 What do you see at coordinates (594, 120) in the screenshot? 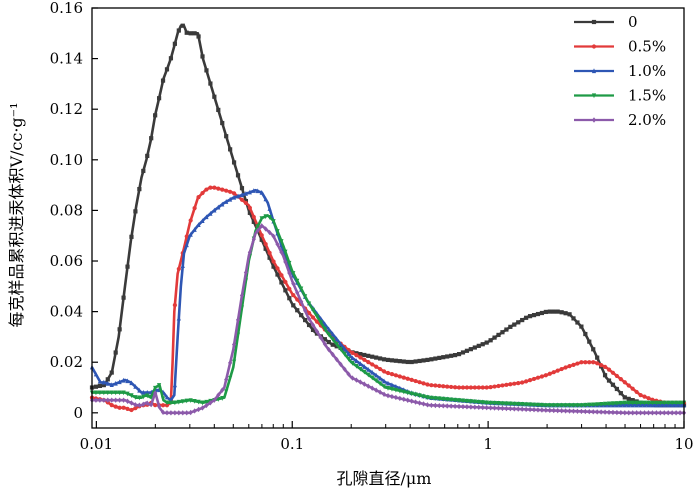
I see `legend-marker` at bounding box center [594, 120].